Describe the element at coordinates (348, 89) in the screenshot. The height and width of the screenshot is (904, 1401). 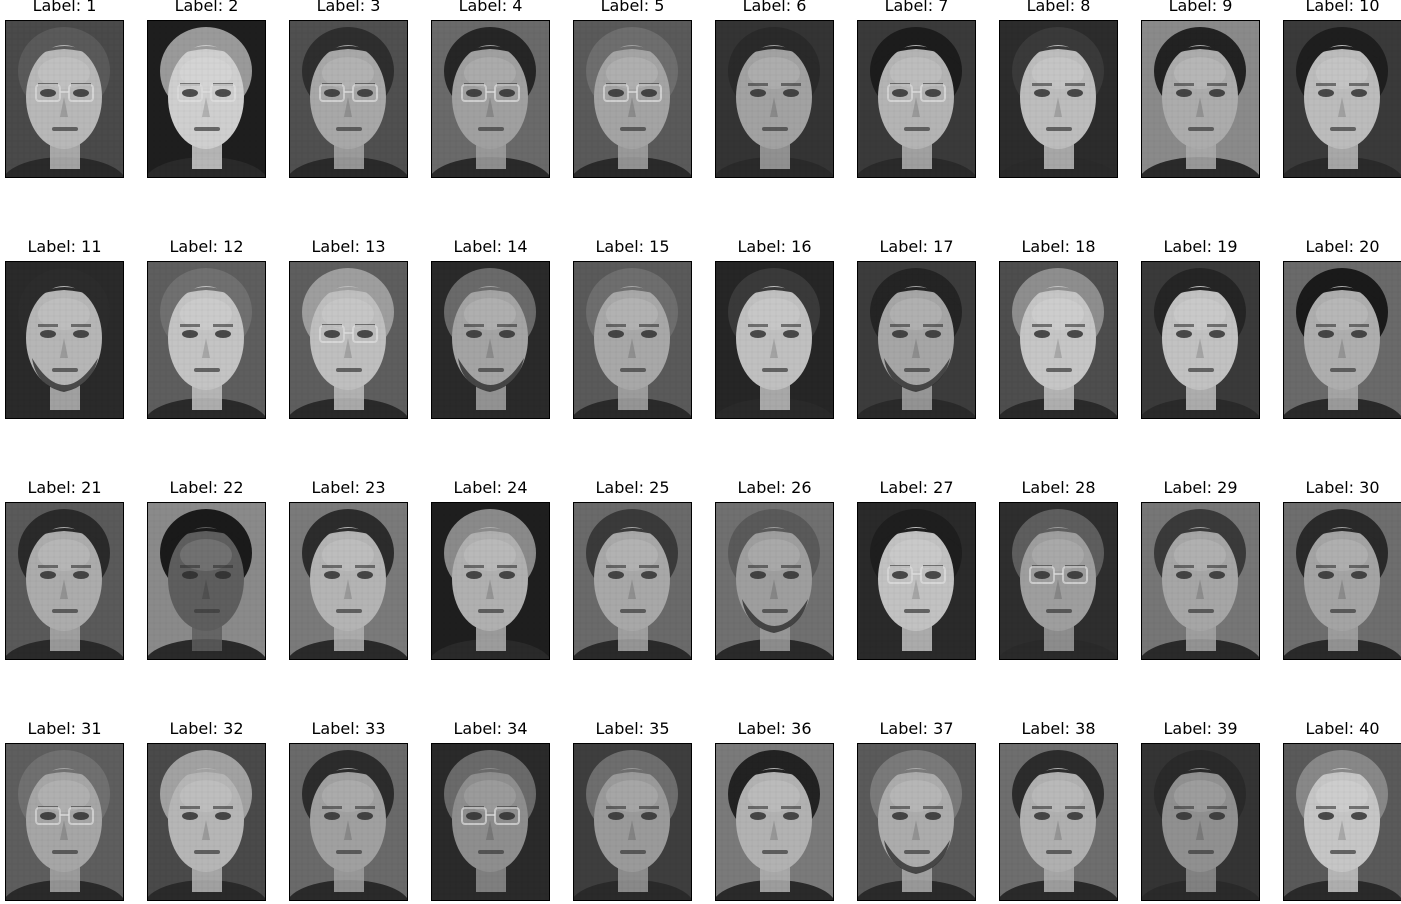
I see `face-cell: Label: 3` at that location.